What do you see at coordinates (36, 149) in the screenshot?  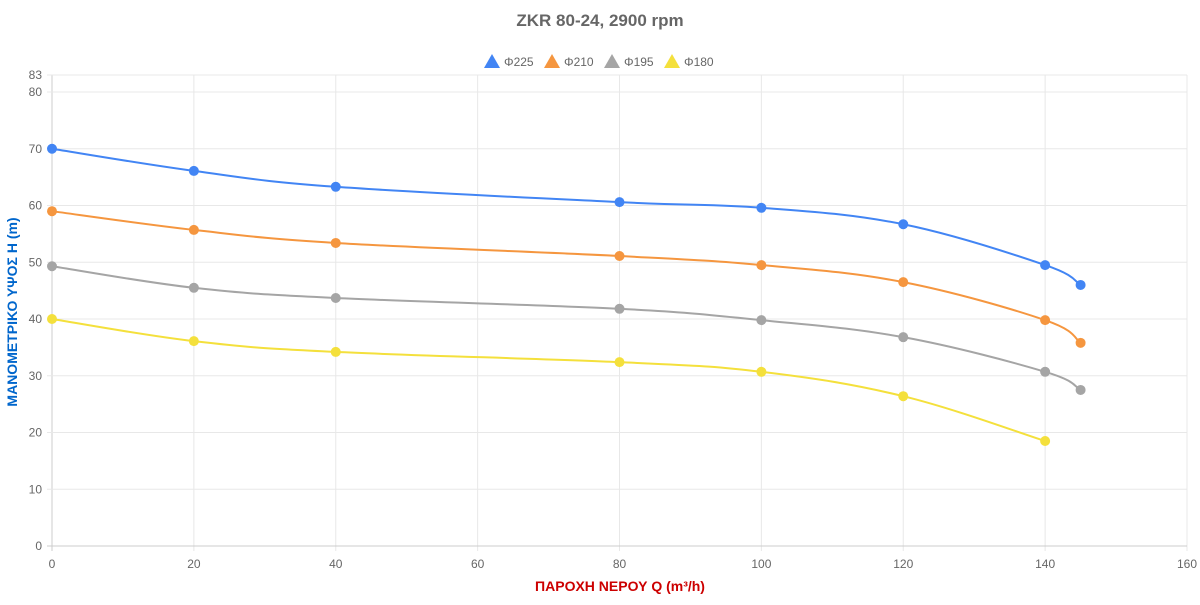 I see `y-tick-label: 70` at bounding box center [36, 149].